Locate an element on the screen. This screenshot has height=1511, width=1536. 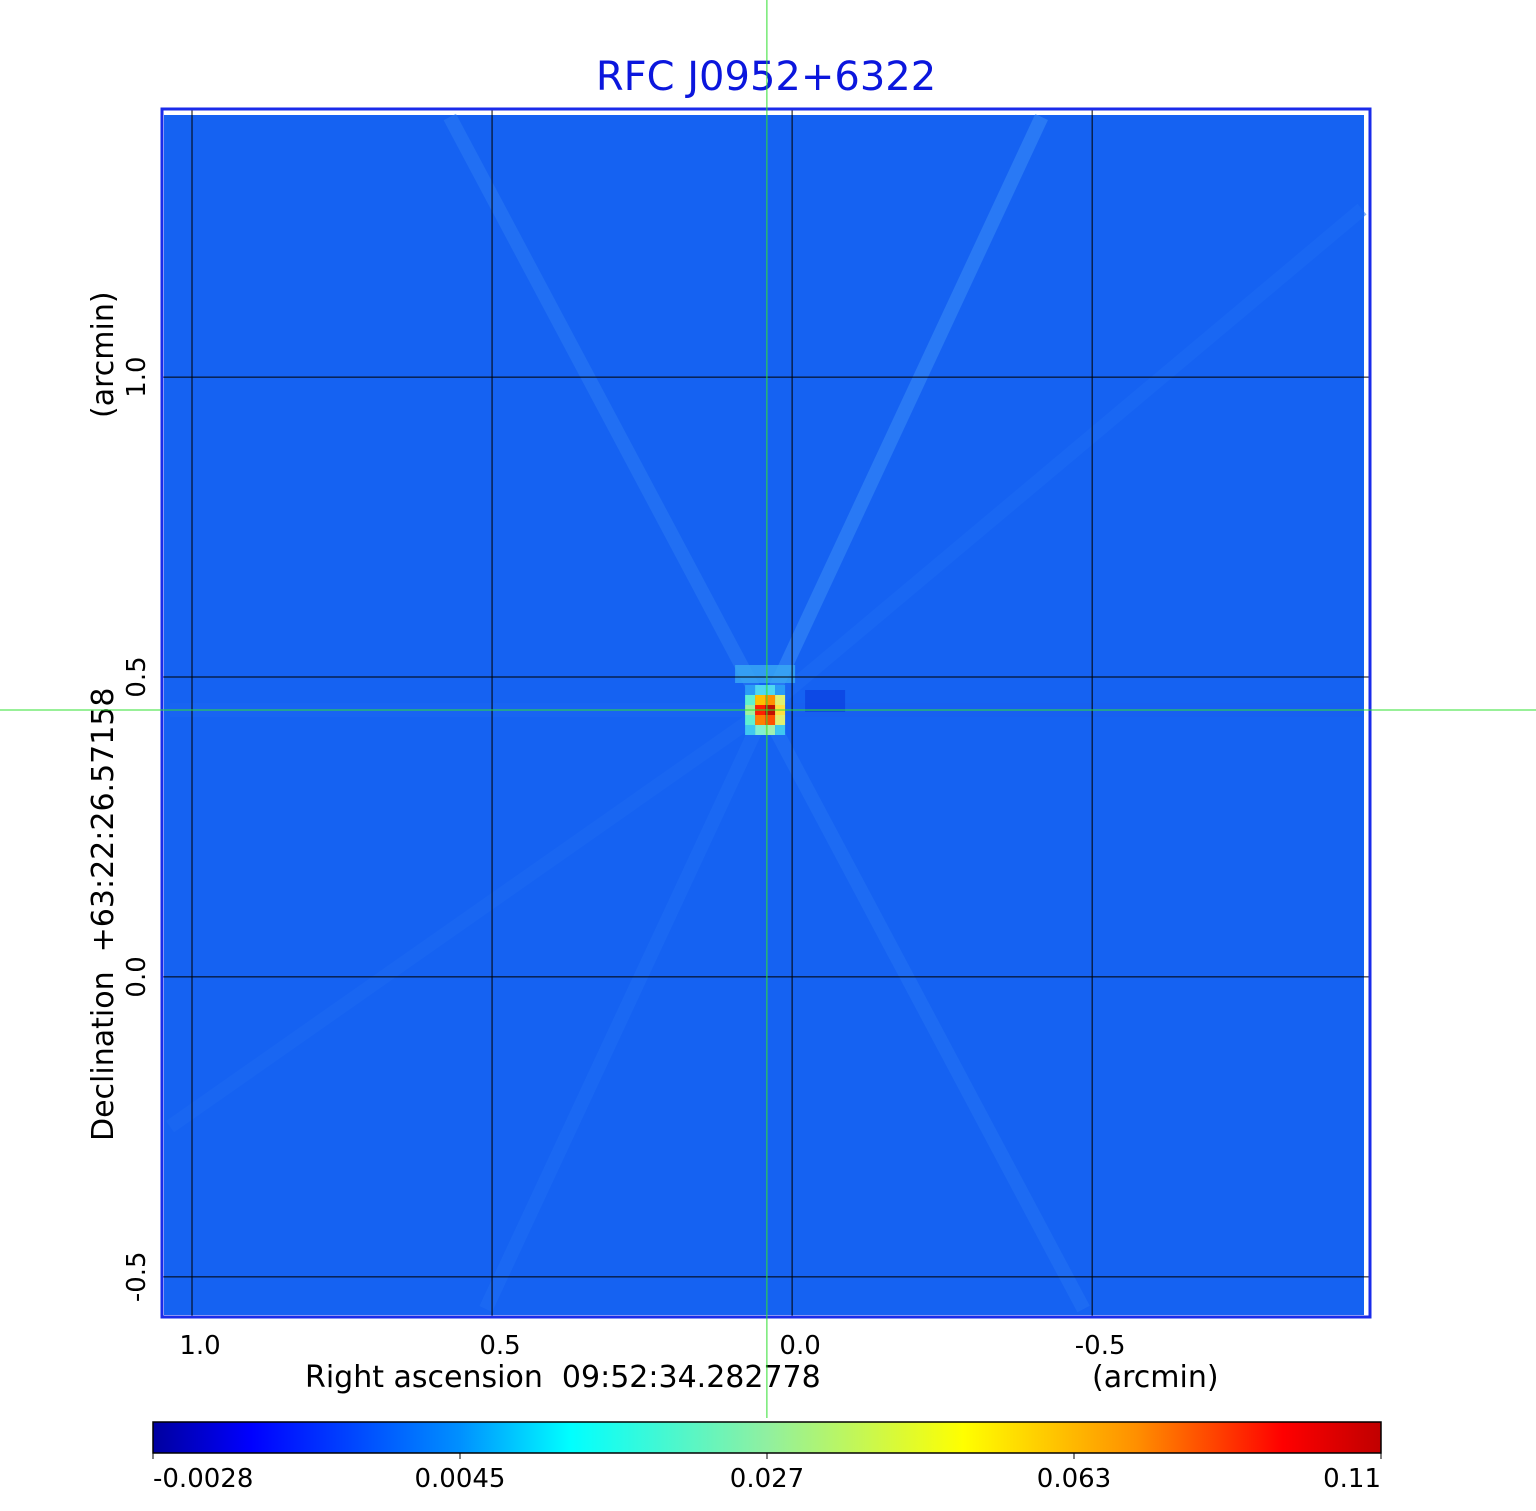
colorbar-ticks: -0.0028 0.0045 0.027 0.063 0.11 is located at coordinates (767, 1473).